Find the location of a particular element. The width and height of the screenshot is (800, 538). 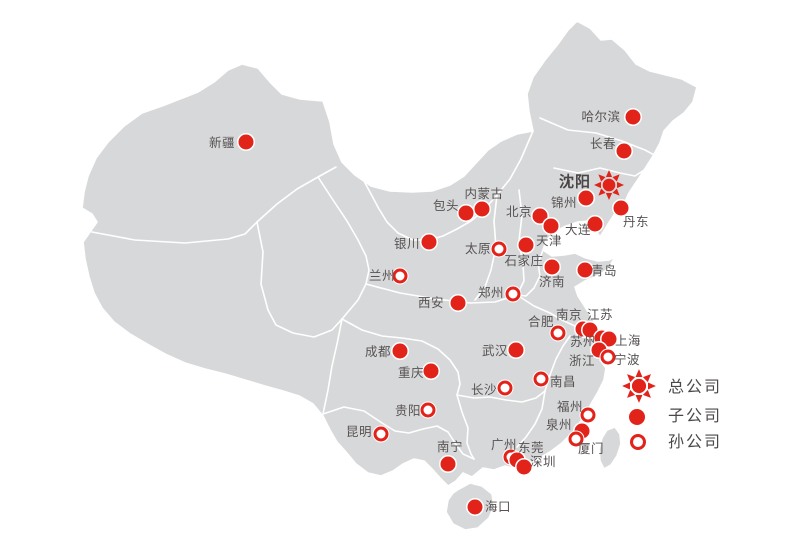

city-label: 南京 is located at coordinates (569, 314).